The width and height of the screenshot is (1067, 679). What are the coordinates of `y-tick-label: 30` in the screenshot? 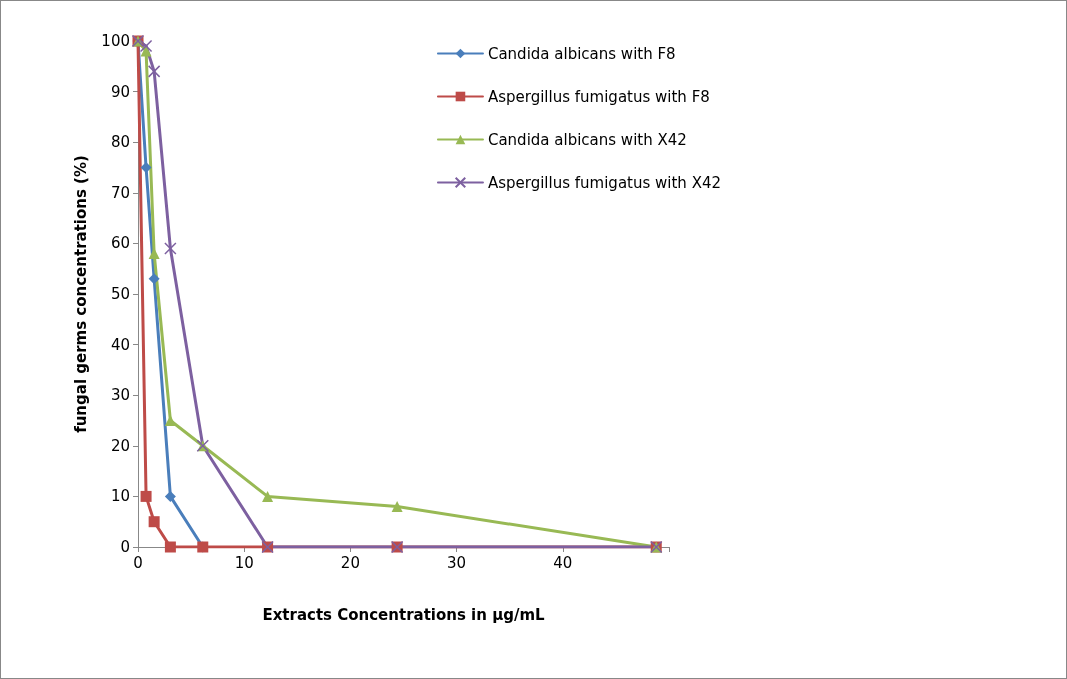 It's located at (120, 395).